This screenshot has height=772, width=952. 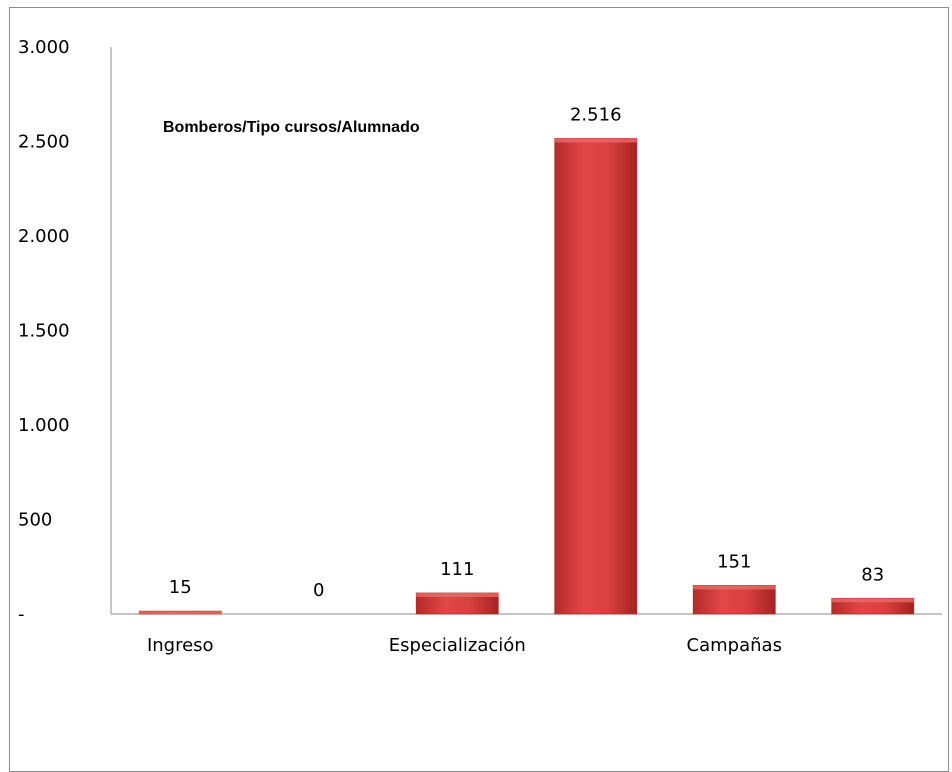 I want to click on y-tick-label: 3.000, so click(x=44, y=47).